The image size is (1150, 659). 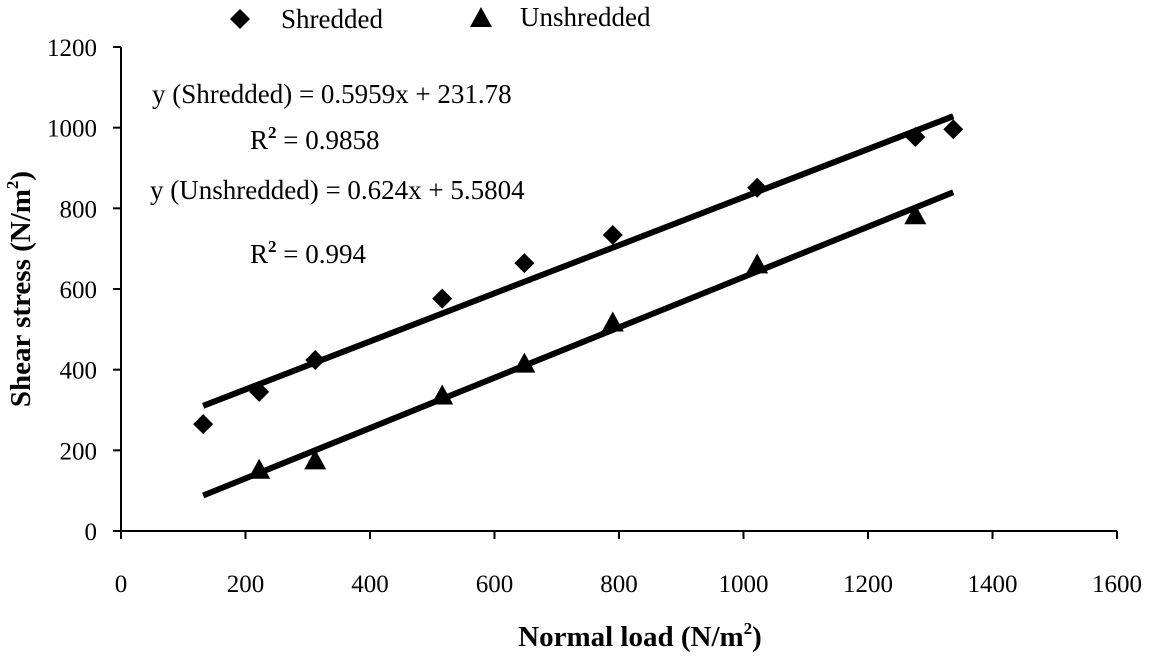 What do you see at coordinates (79, 209) in the screenshot?
I see `y-tick-label: 800` at bounding box center [79, 209].